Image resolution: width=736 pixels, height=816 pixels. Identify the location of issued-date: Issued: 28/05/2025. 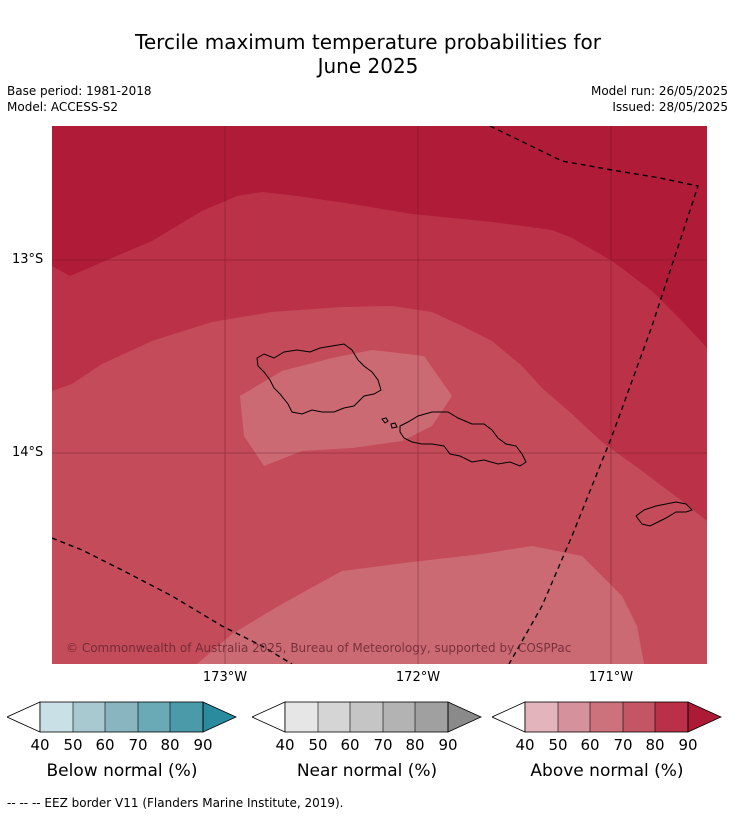
(670, 107).